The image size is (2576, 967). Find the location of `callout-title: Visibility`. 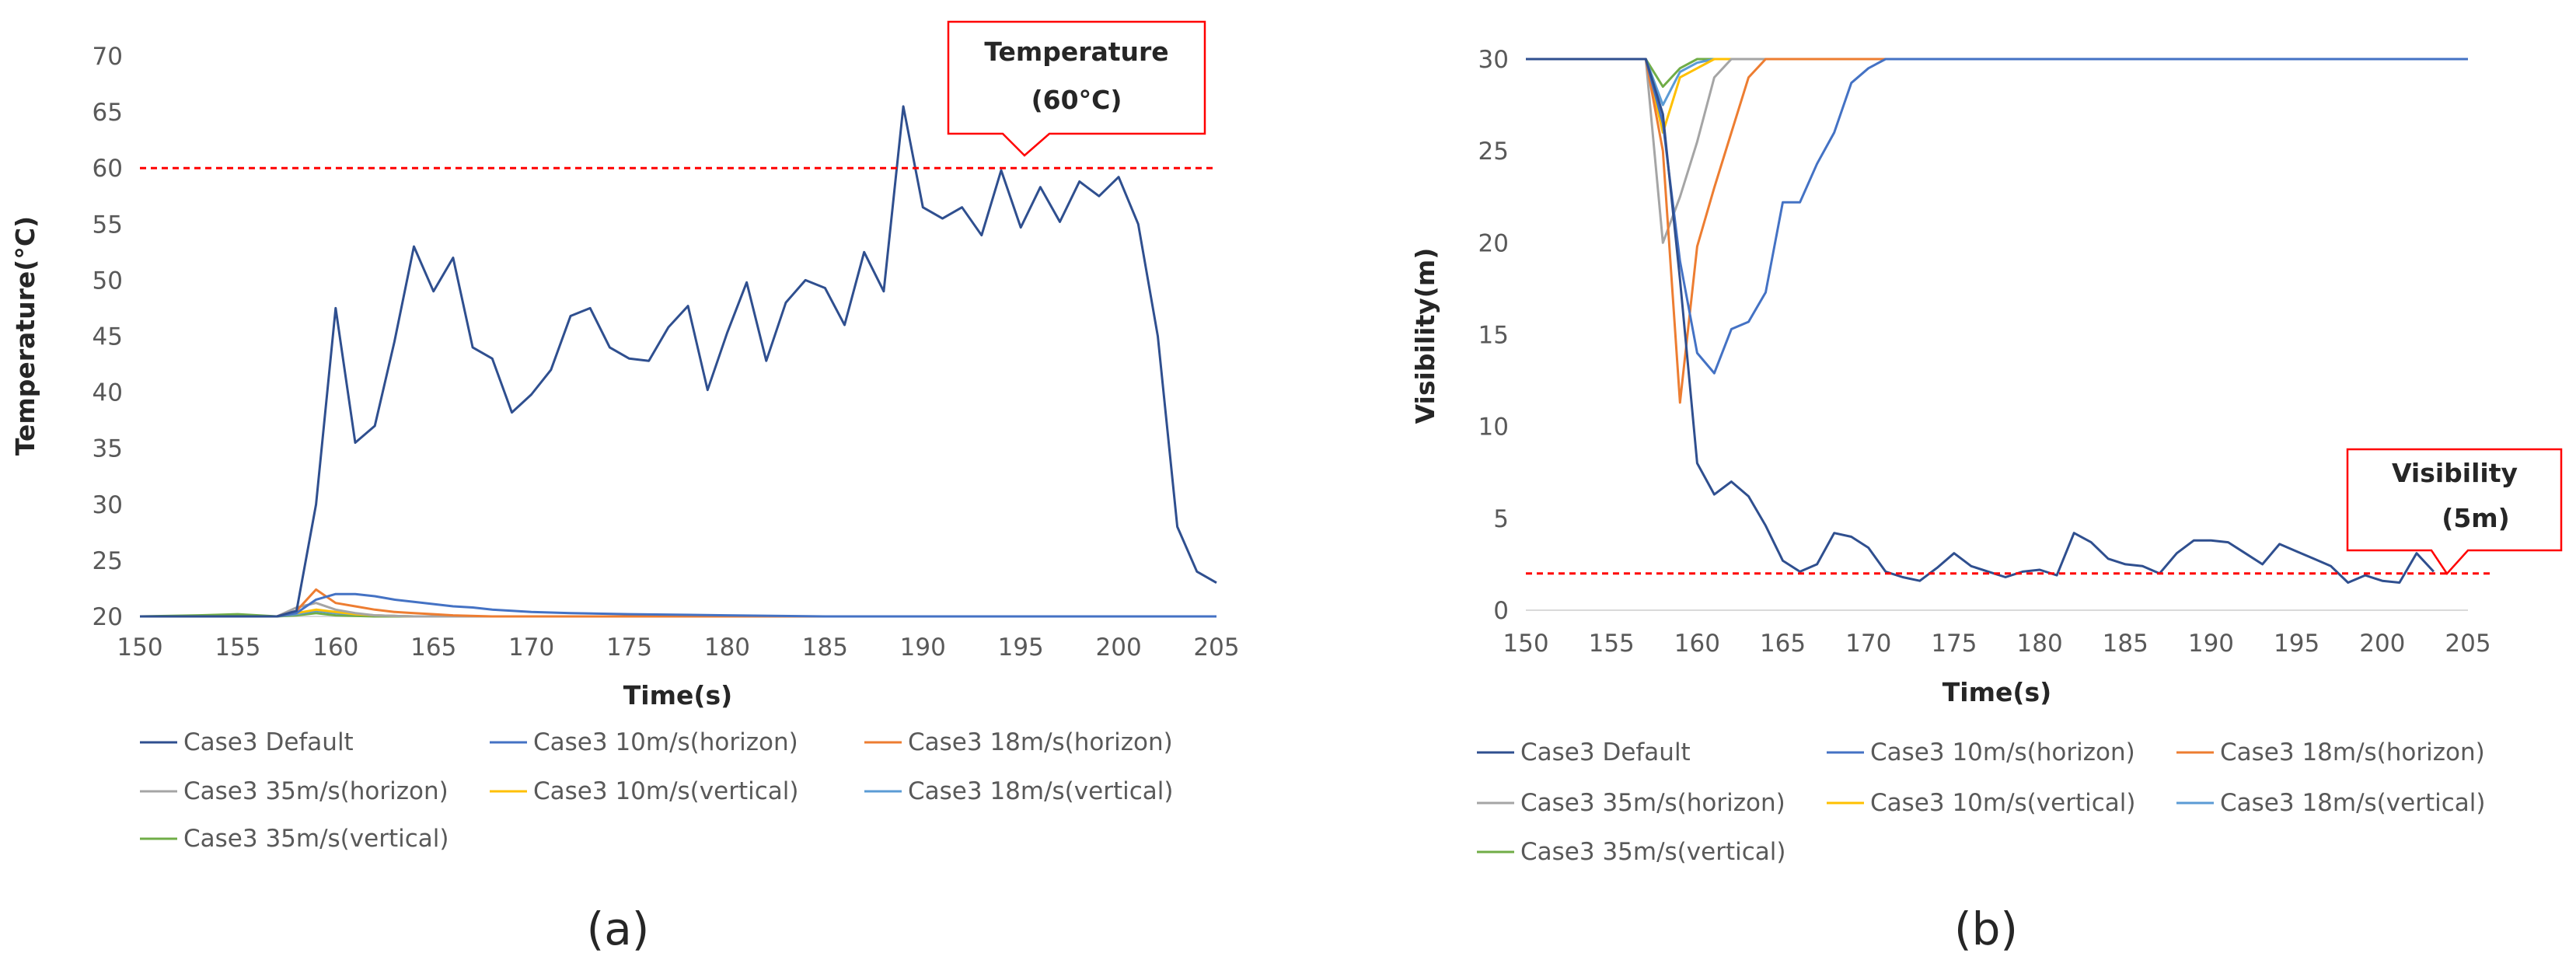

callout-title: Visibility is located at coordinates (2455, 473).